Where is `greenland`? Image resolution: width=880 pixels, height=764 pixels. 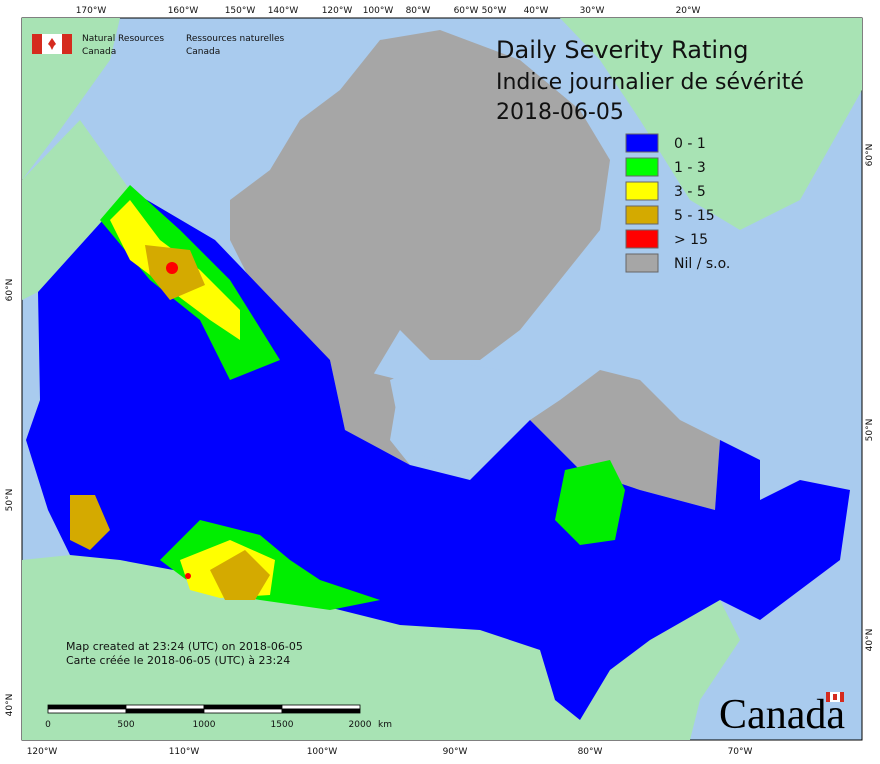 greenland is located at coordinates (711, 124).